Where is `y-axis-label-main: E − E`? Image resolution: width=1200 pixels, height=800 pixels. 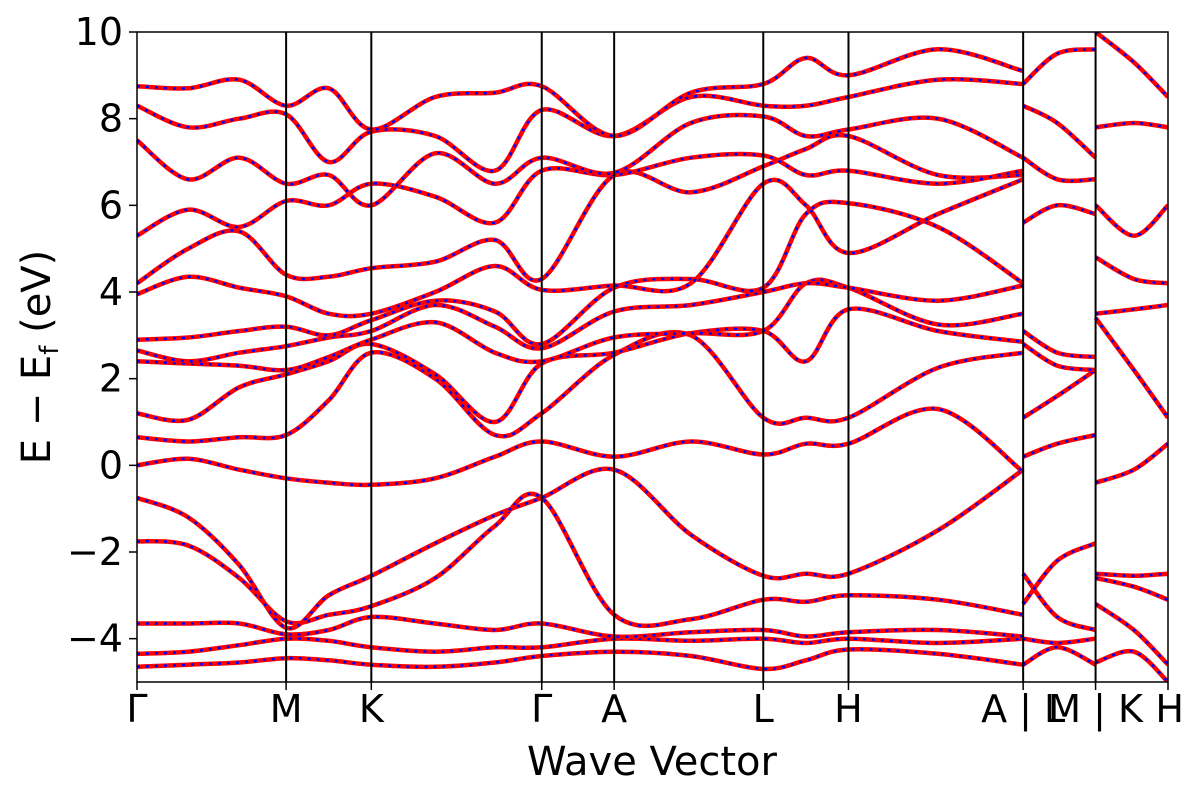
y-axis-label-main: E − E is located at coordinates (37, 410).